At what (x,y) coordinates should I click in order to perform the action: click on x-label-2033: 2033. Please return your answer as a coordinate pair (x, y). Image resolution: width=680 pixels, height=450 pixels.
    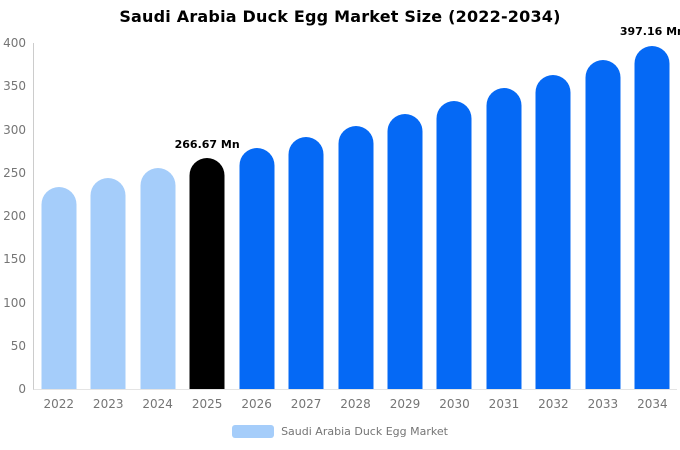
    Looking at the image, I should click on (603, 404).